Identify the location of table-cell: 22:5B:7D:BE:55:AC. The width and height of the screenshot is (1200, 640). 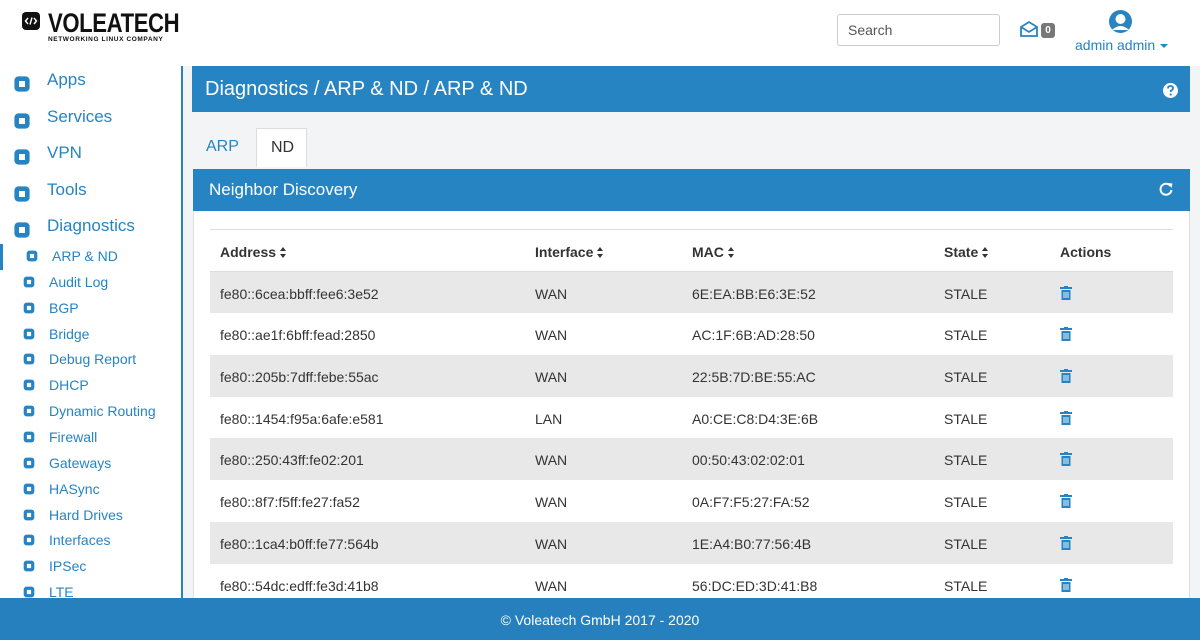
(754, 377).